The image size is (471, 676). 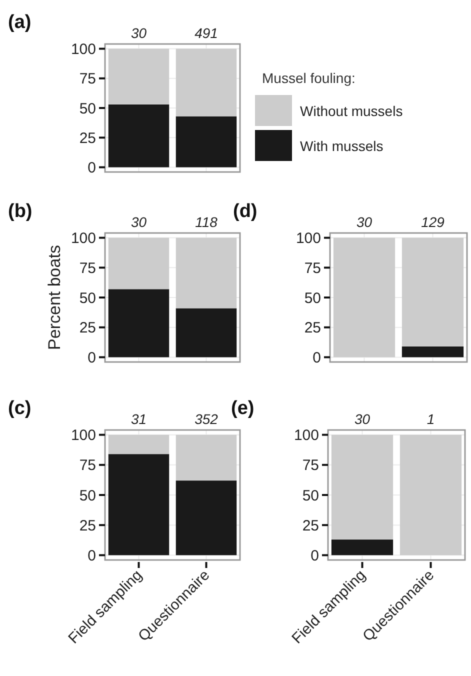 What do you see at coordinates (242, 408) in the screenshot?
I see `chart-title: (e)` at bounding box center [242, 408].